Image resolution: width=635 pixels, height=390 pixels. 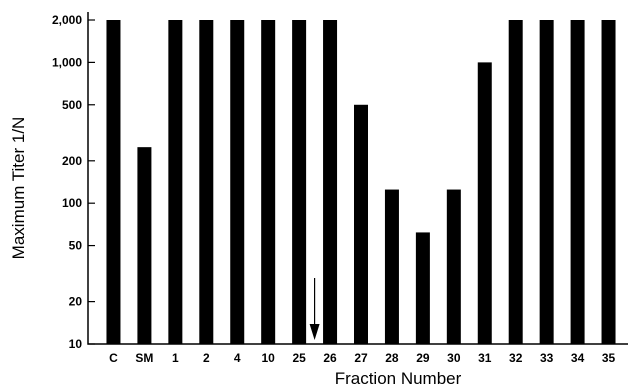 I want to click on x-tick-label: 1, so click(x=175, y=358).